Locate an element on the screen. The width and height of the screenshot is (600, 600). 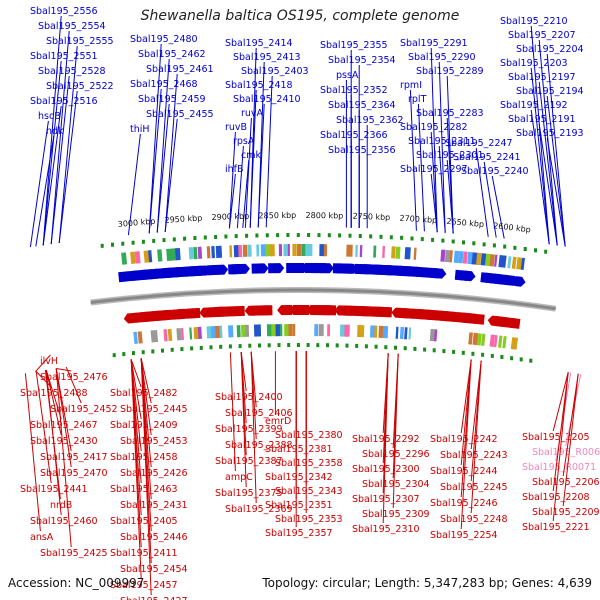
gene-label-forward: ndk is located at coordinates (55, 131).